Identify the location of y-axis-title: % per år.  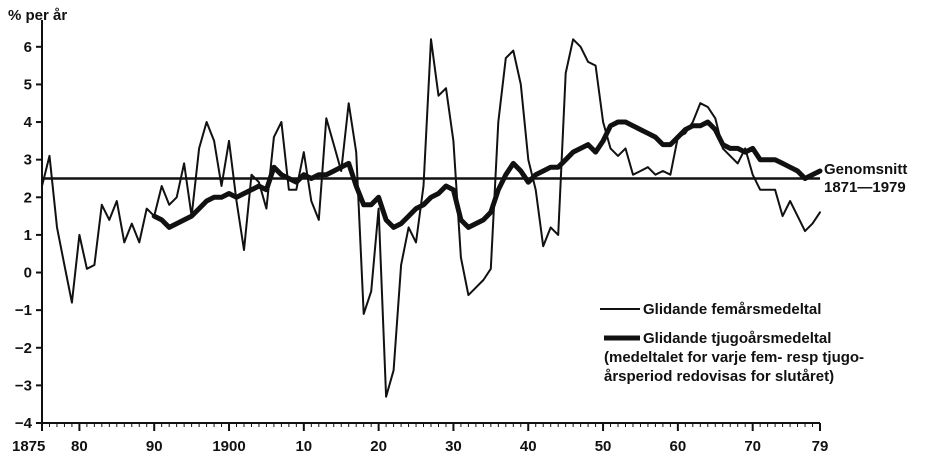
(37, 15).